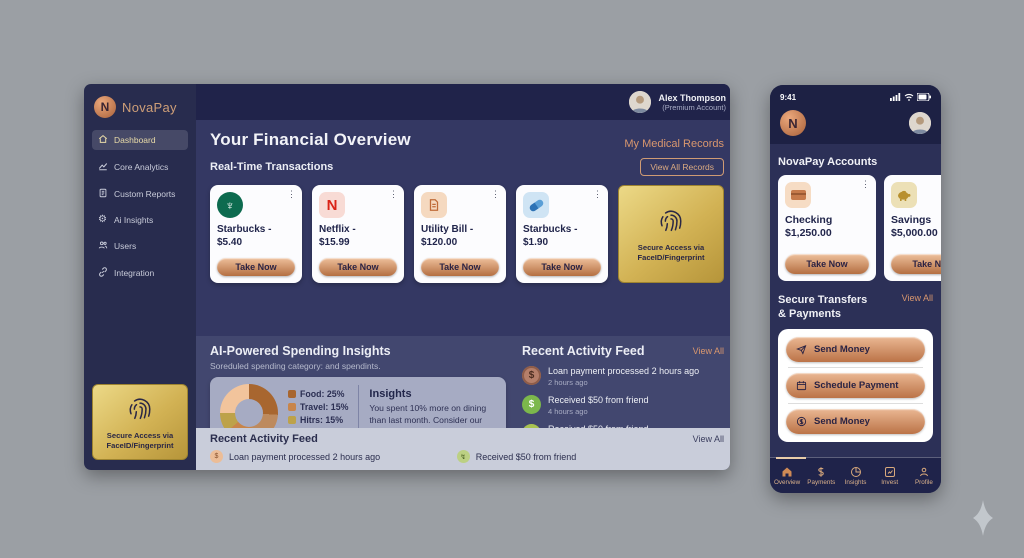  What do you see at coordinates (823, 307) in the screenshot?
I see `transfers-title: Secure Transfers & Payments` at bounding box center [823, 307].